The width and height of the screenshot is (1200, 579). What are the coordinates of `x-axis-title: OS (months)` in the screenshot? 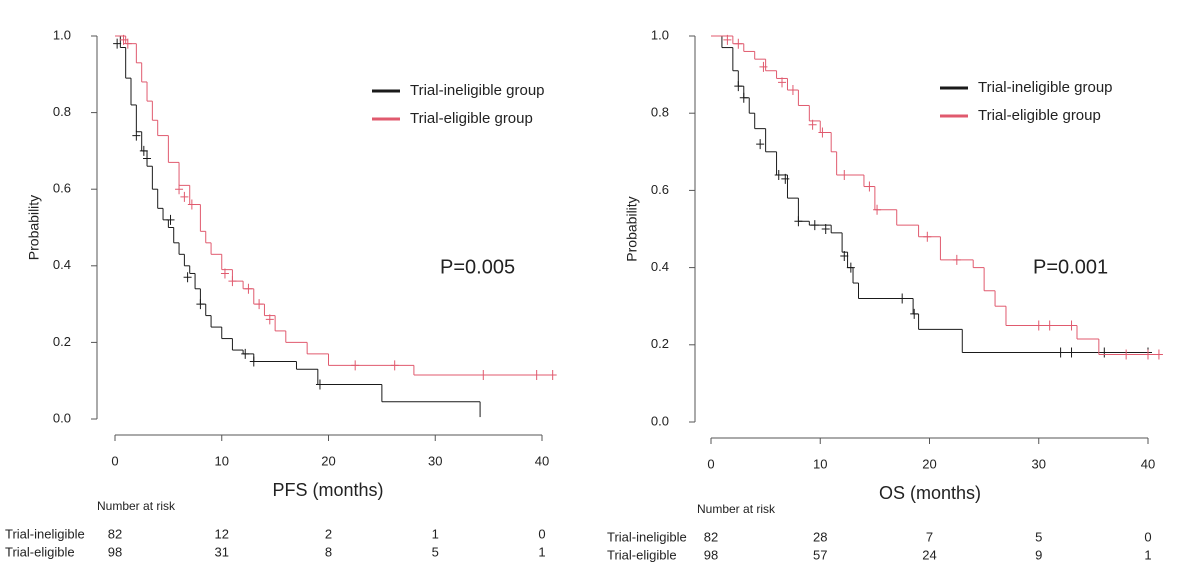 It's located at (930, 493).